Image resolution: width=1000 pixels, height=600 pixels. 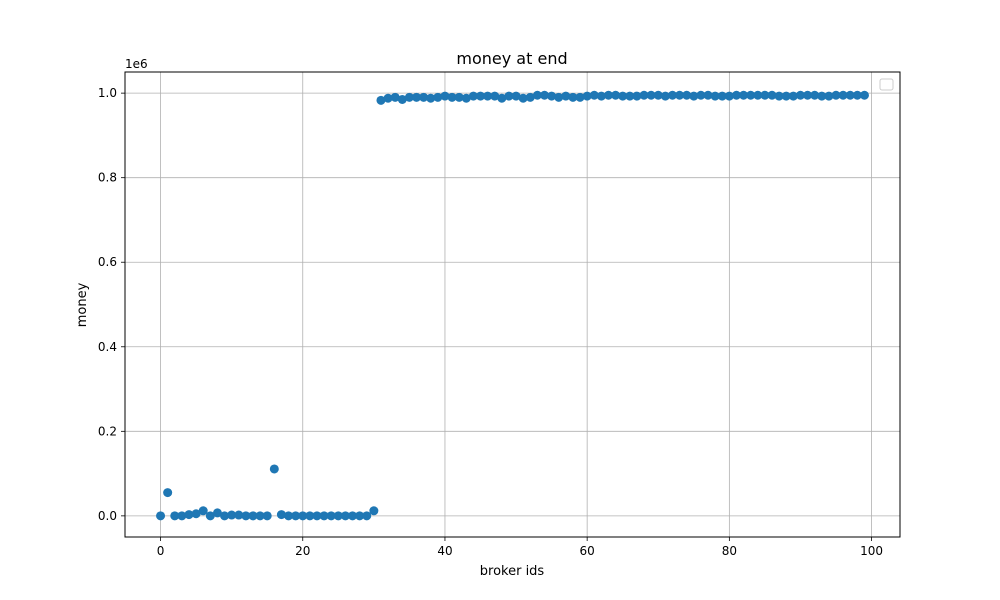 What do you see at coordinates (587, 551) in the screenshot?
I see `x-tick-label: 60` at bounding box center [587, 551].